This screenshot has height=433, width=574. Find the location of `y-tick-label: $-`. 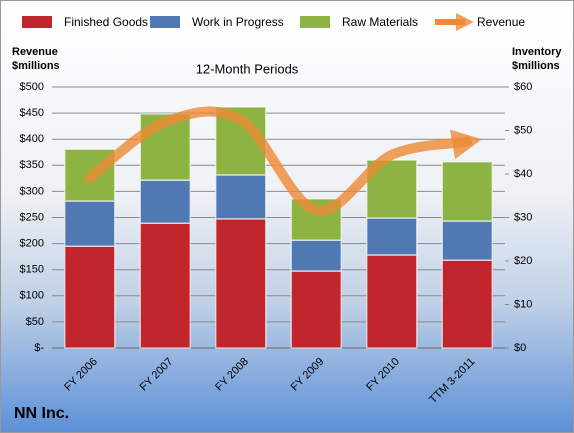

y-tick-label: $- is located at coordinates (39, 348).